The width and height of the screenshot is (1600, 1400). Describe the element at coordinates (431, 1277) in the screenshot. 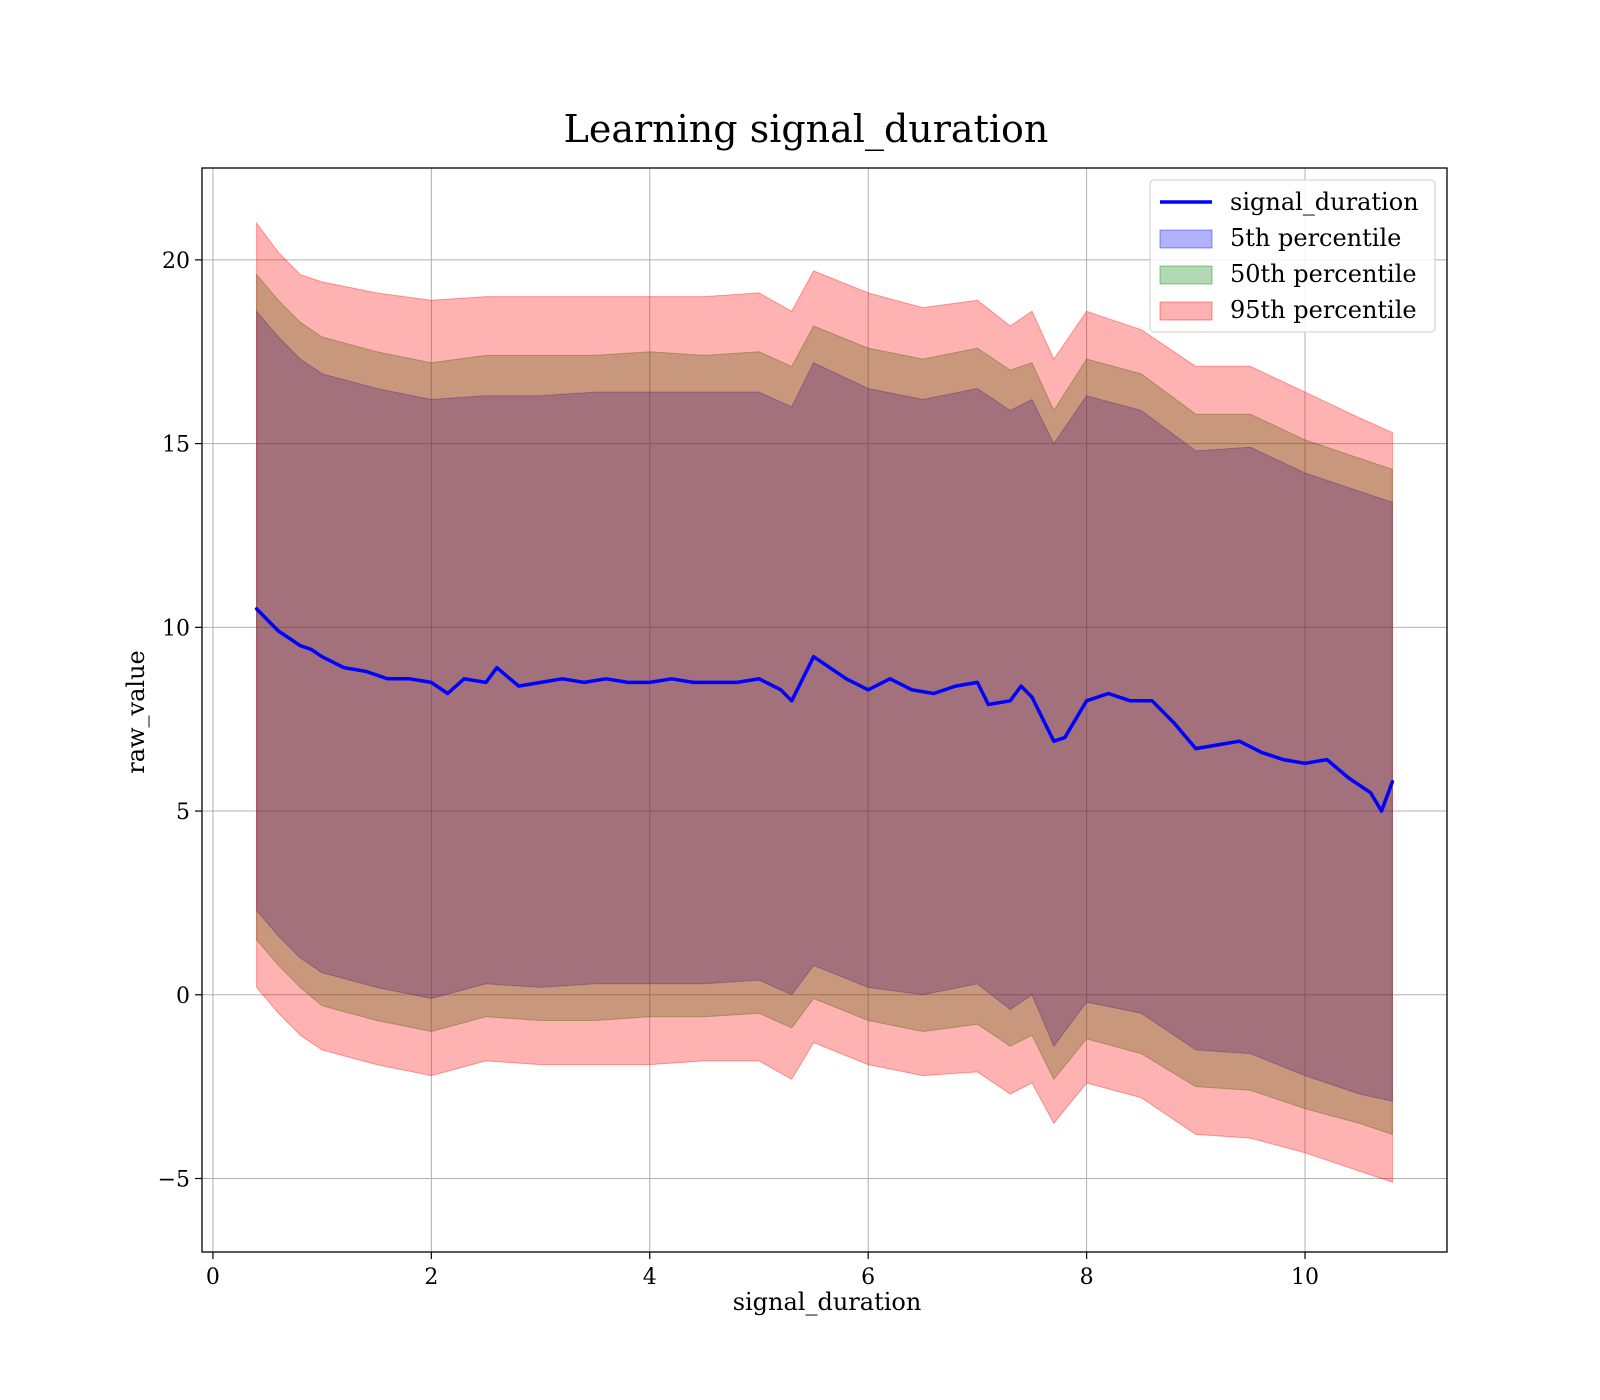

I see `x-tick-label: 2` at that location.